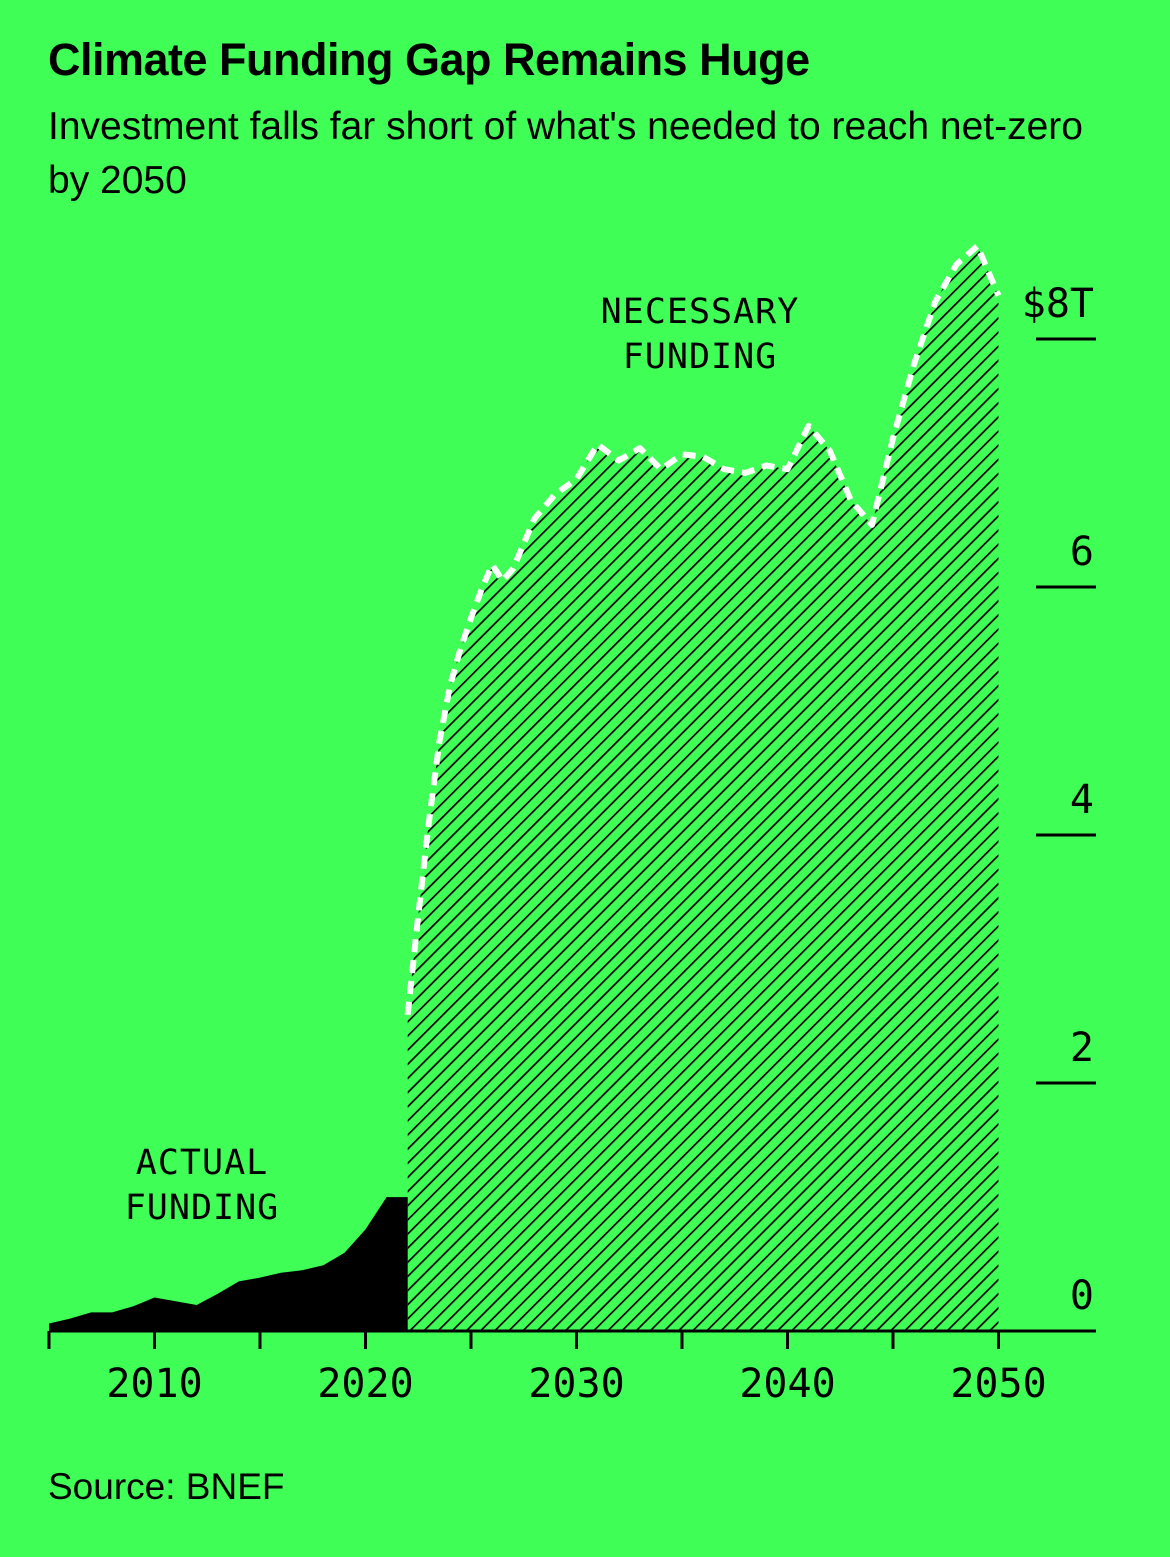  Describe the element at coordinates (700, 357) in the screenshot. I see `necessary-funding-label-line: FUNDING` at that location.